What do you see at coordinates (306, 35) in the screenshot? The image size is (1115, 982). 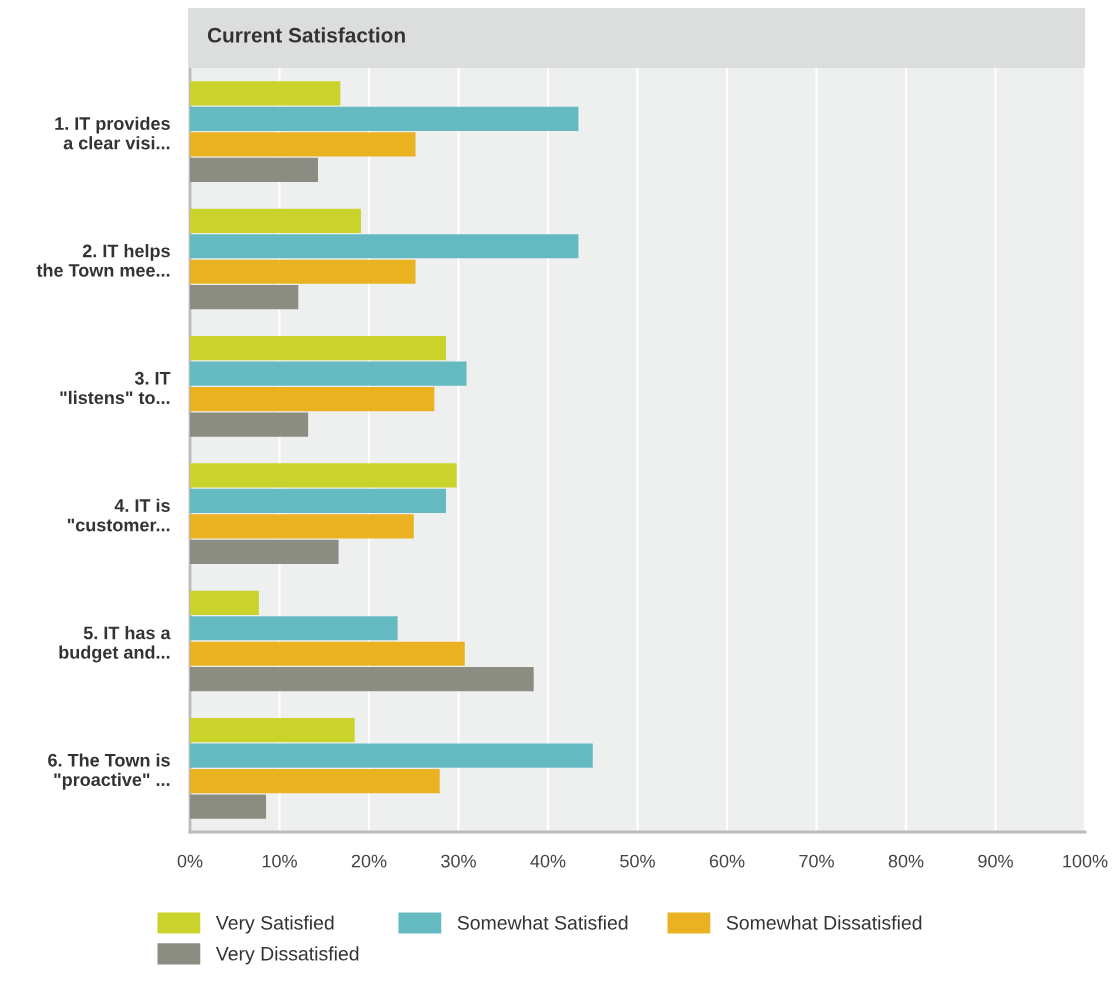 I see `chart-title: Current Satisfaction` at bounding box center [306, 35].